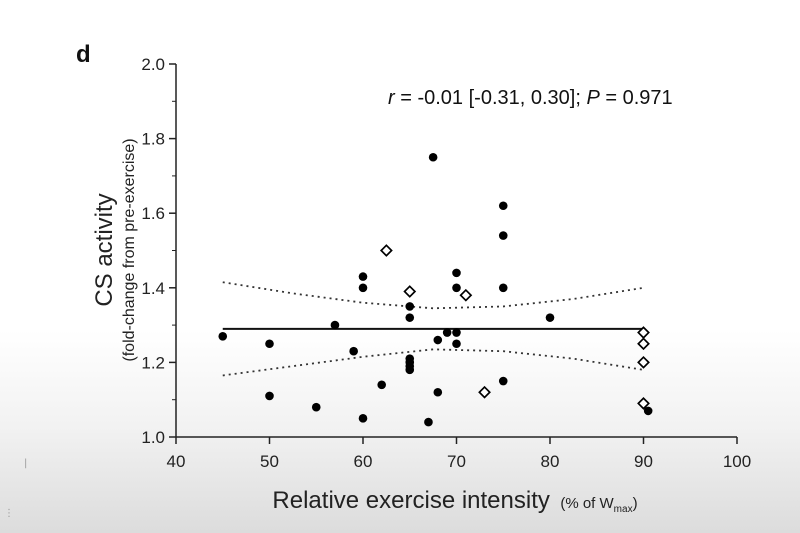  Describe the element at coordinates (410, 500) in the screenshot. I see `x-axis-label: Relative exercise intensity` at that location.